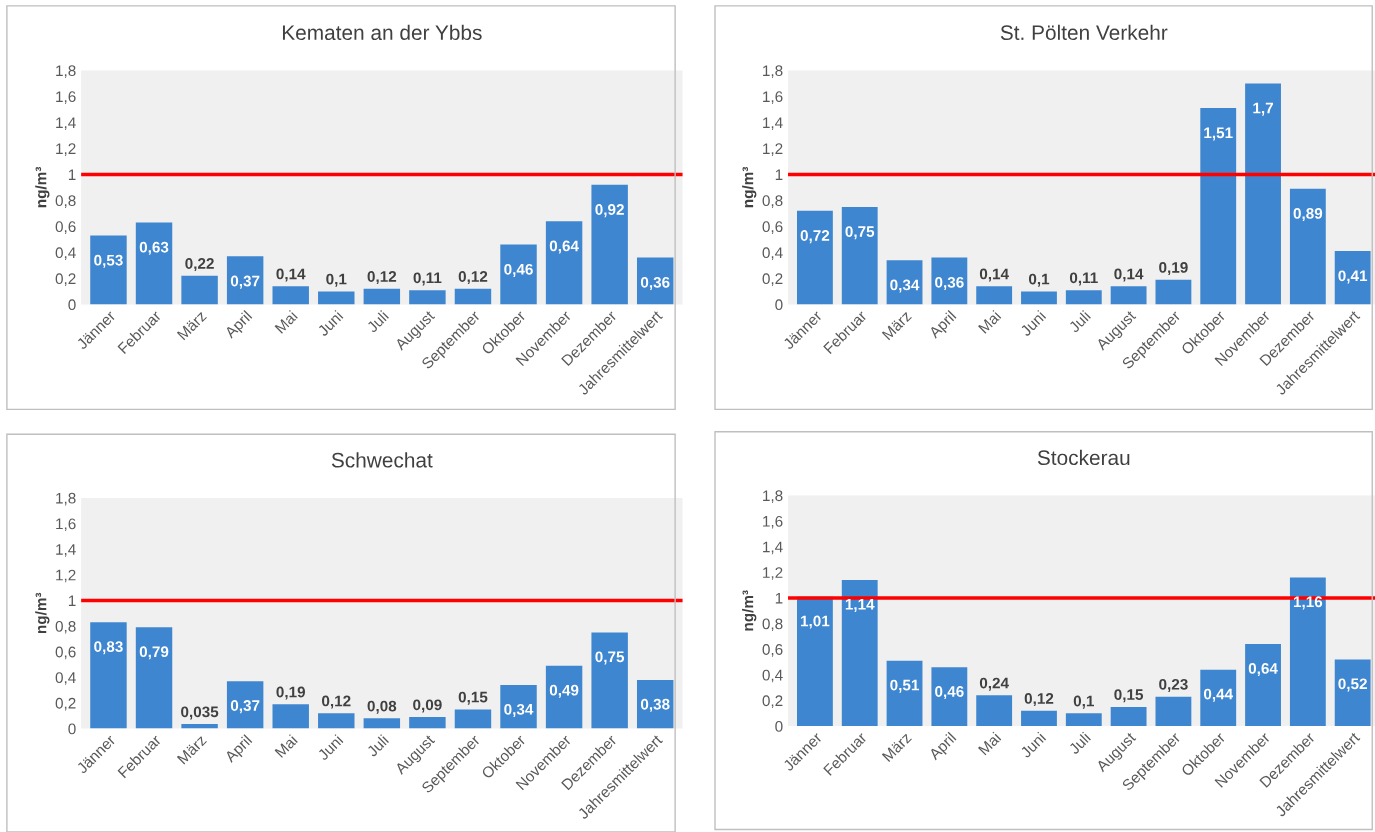 The image size is (1375, 832). What do you see at coordinates (108, 648) in the screenshot?
I see `data-label: 0,83` at bounding box center [108, 648].